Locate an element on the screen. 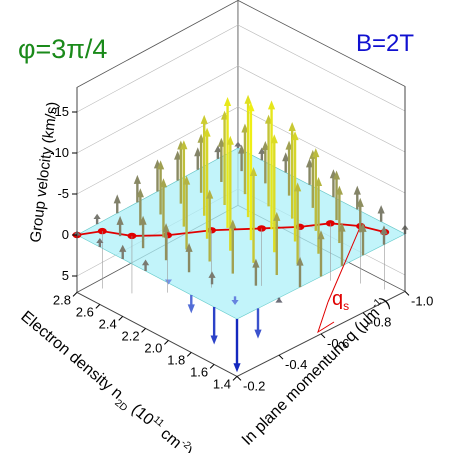 The width and height of the screenshot is (449, 453). y-tick-label: 2.2 is located at coordinates (130, 335).